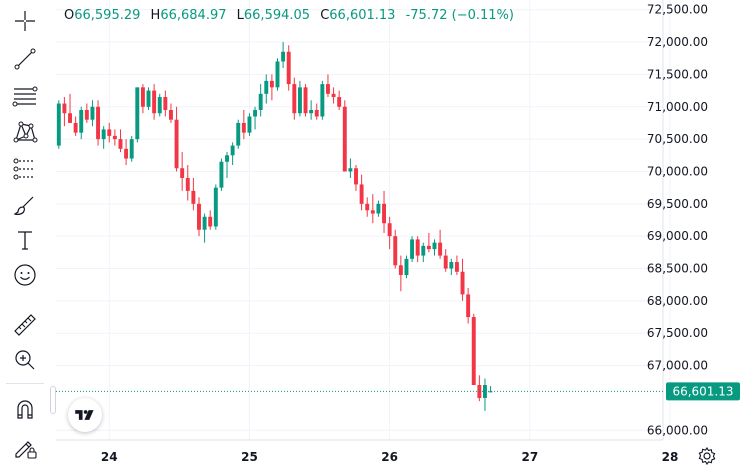 This screenshot has width=746, height=470. Describe the element at coordinates (26, 450) in the screenshot. I see `lock-pencil-icon` at that location.